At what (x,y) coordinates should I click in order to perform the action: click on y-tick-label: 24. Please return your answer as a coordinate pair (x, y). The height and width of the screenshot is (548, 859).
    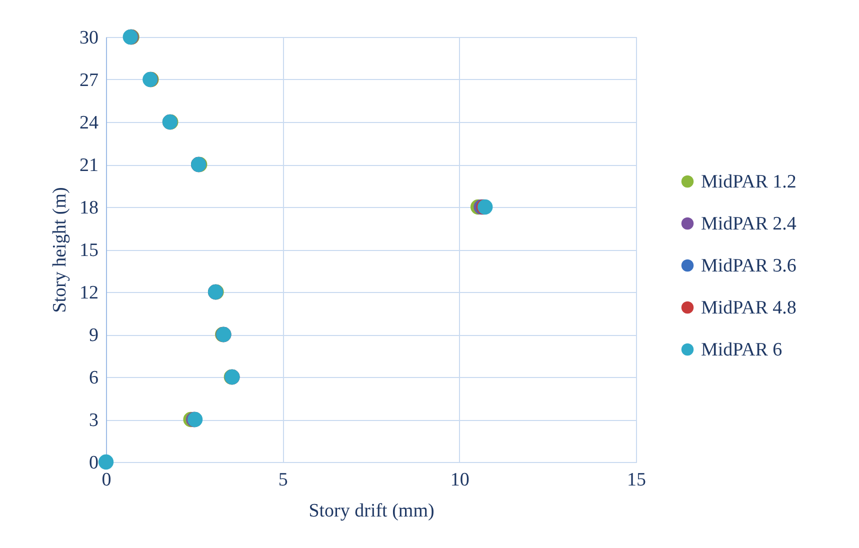
    Looking at the image, I should click on (89, 123).